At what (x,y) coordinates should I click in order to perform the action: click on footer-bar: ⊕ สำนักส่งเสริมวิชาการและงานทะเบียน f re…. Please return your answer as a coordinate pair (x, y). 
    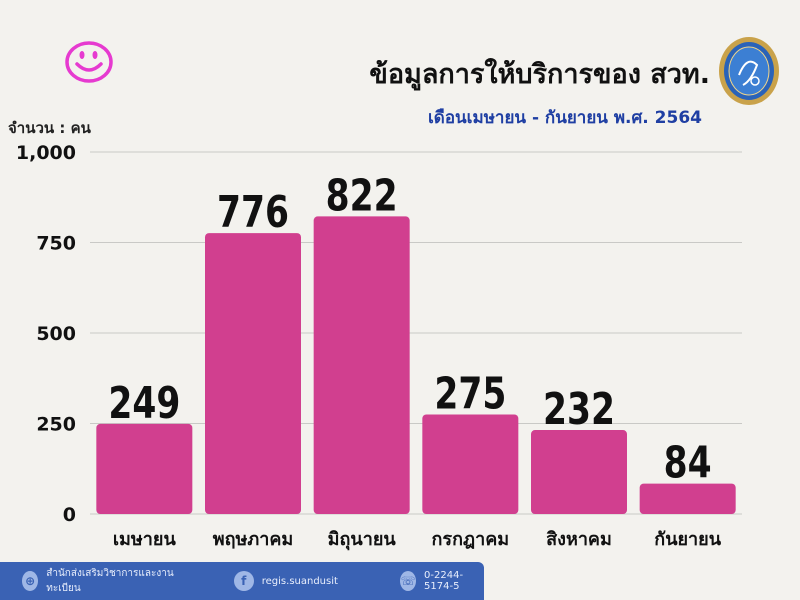
    Looking at the image, I should click on (242, 581).